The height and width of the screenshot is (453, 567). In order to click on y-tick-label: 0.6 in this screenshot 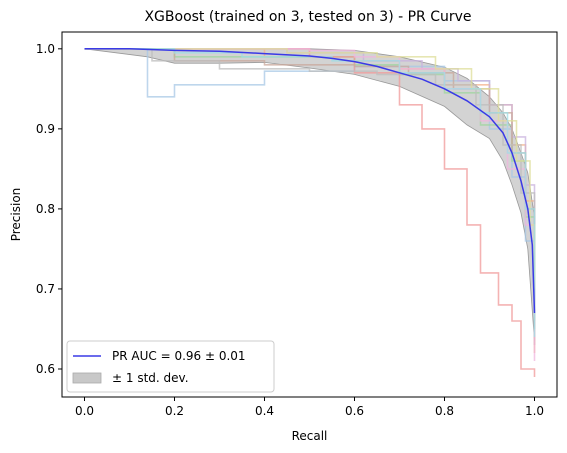, I will do `click(45, 369)`.